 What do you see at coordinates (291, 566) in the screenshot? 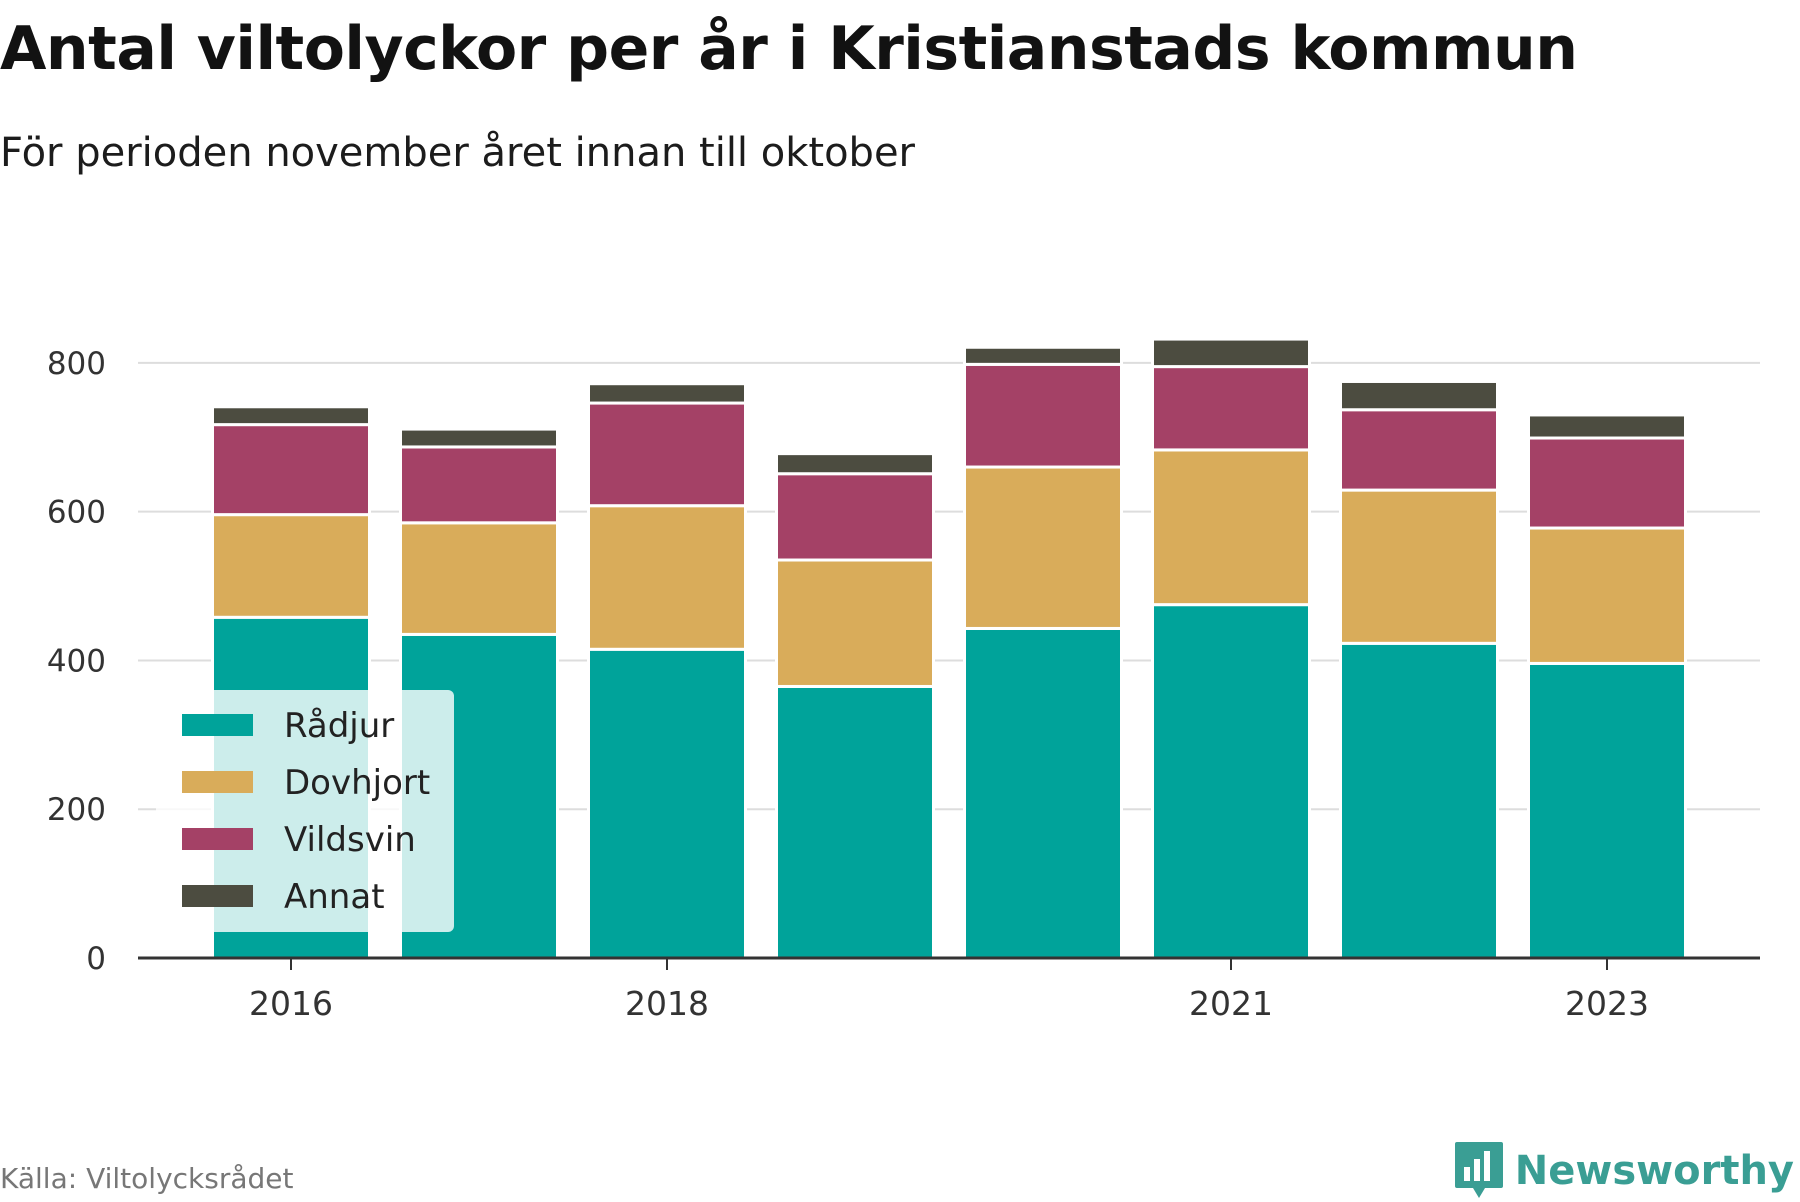
I see `bar-dovhjort-2016` at bounding box center [291, 566].